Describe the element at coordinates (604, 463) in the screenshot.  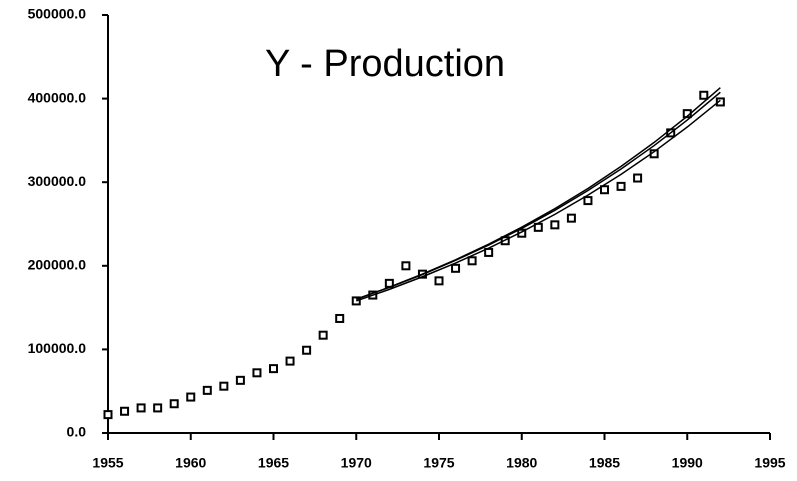
I see `x-tick-label: 1985` at that location.